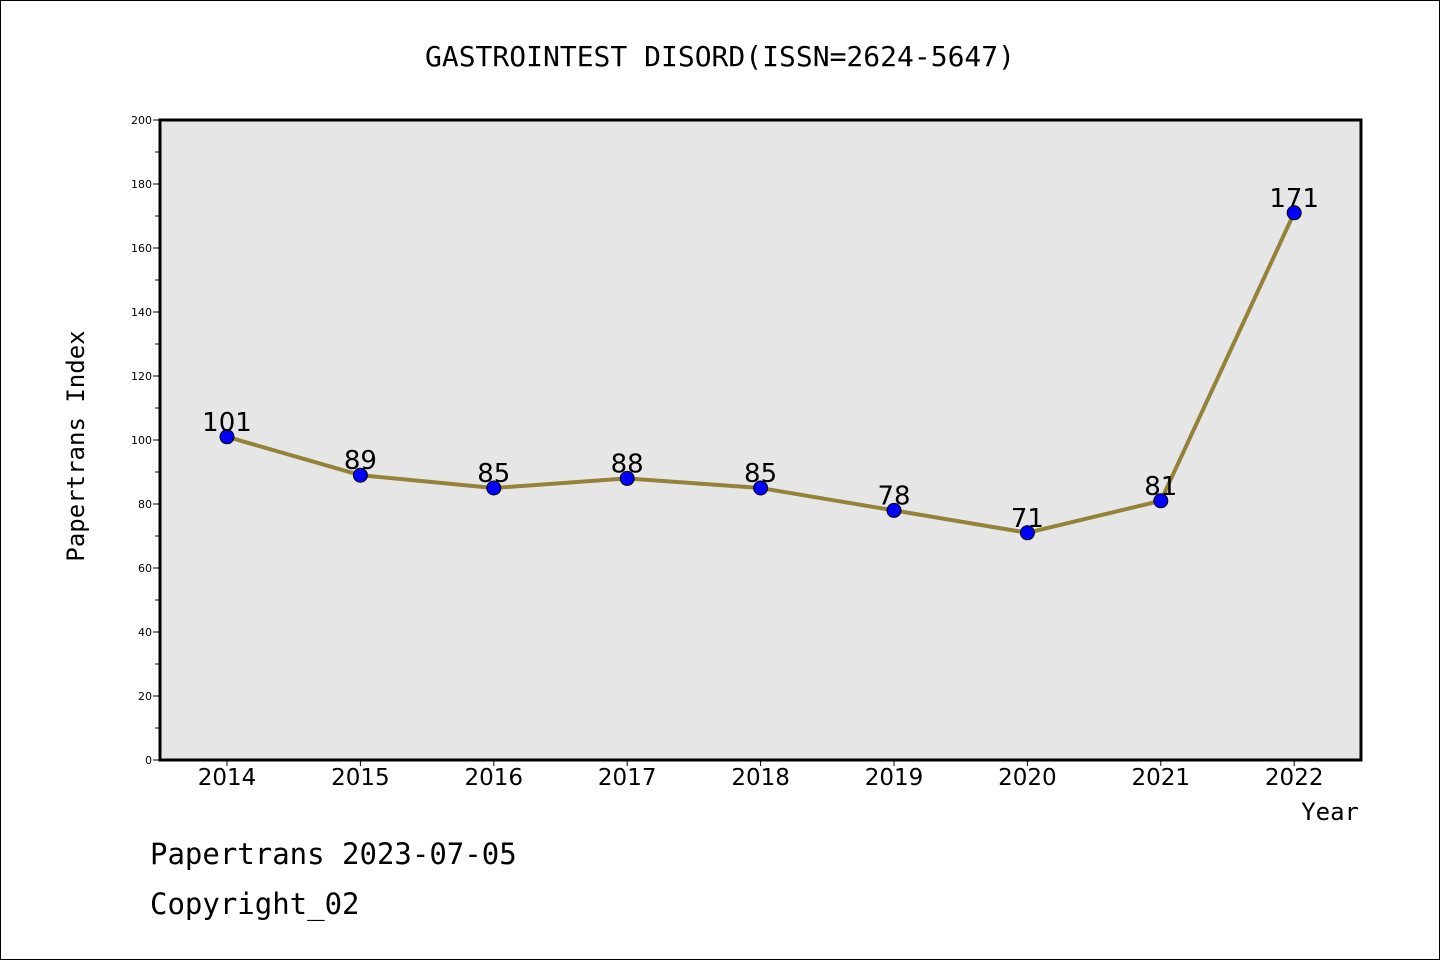 This screenshot has width=1440, height=960. What do you see at coordinates (145, 696) in the screenshot?
I see `y-tick-label: 20` at bounding box center [145, 696].